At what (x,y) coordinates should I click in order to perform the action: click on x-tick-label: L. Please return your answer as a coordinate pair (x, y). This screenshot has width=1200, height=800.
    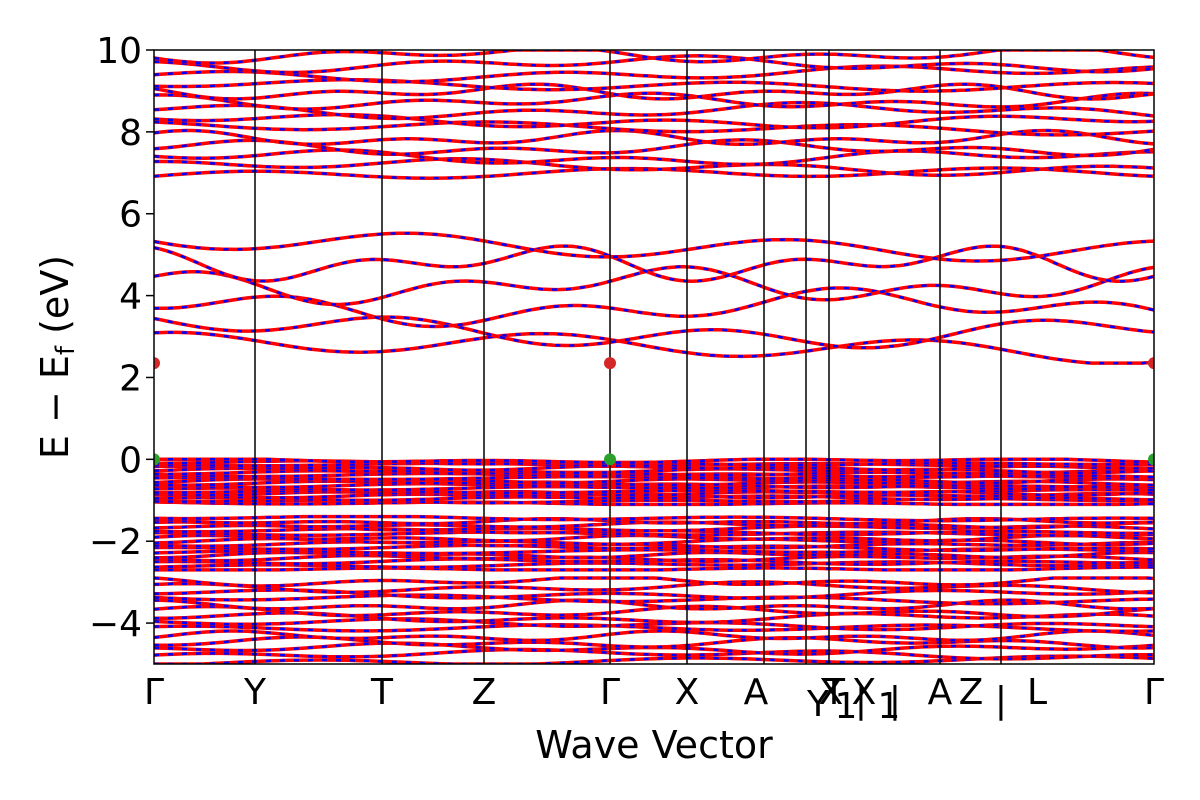
    Looking at the image, I should click on (1037, 692).